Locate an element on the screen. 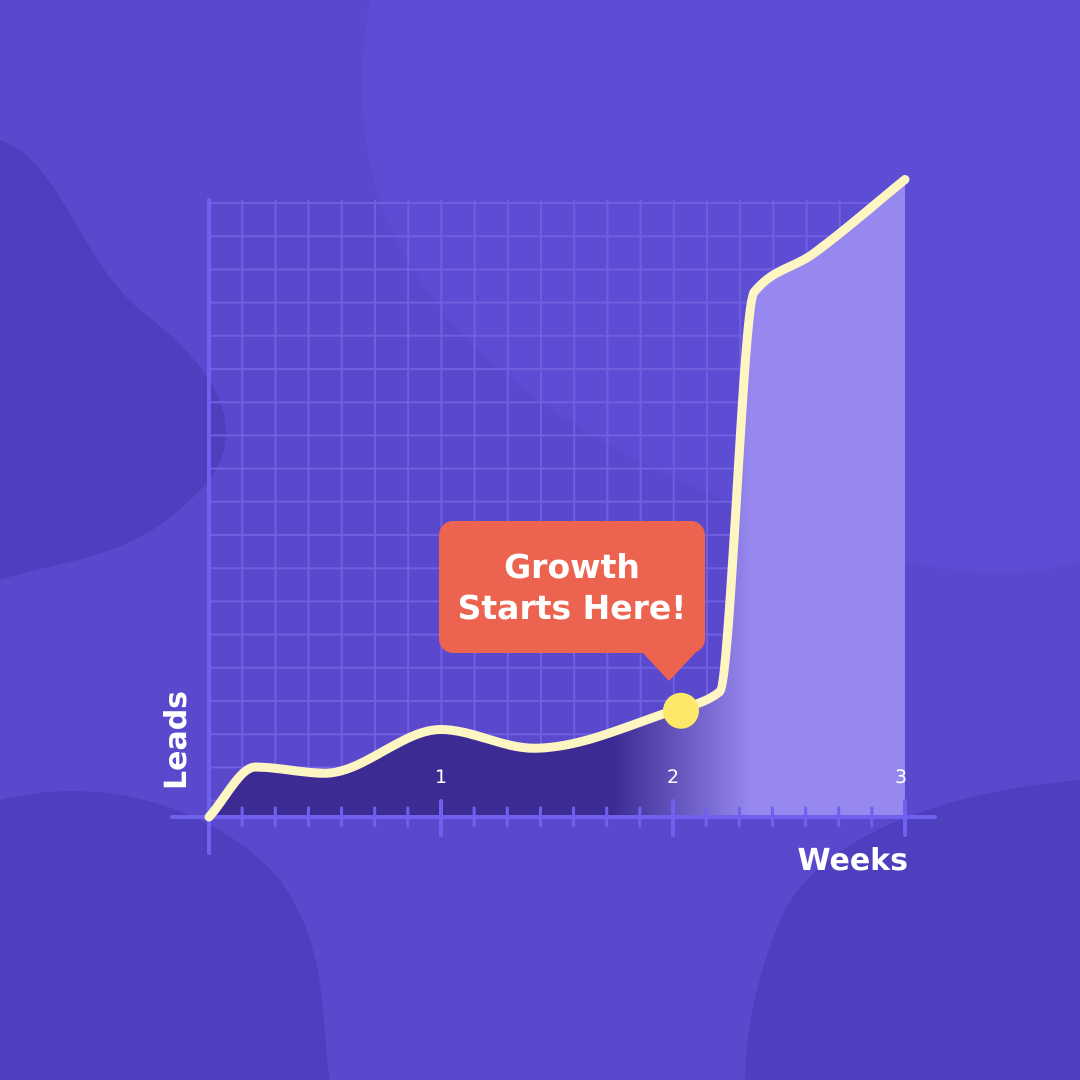 The height and width of the screenshot is (1080, 1080). background-blob-bottom-right is located at coordinates (912, 930).